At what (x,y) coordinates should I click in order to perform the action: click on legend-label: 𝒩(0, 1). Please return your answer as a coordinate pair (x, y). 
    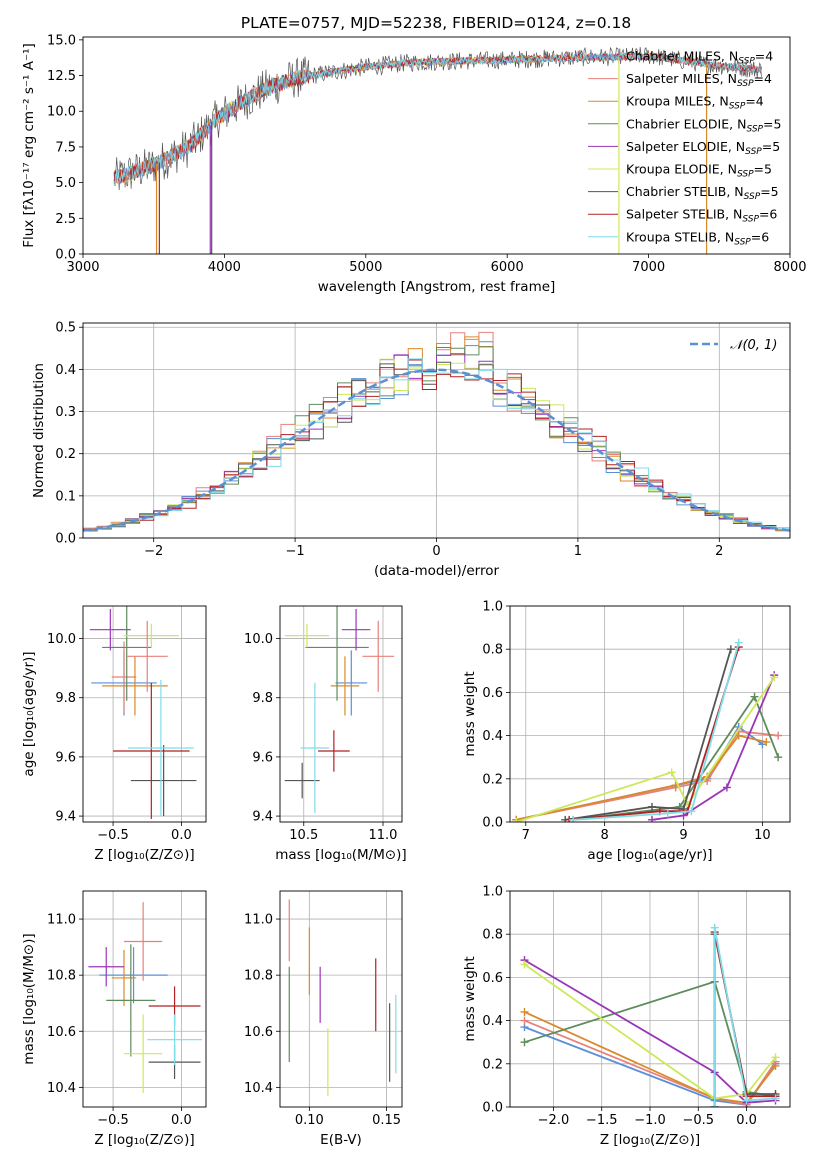
    Looking at the image, I should click on (753, 345).